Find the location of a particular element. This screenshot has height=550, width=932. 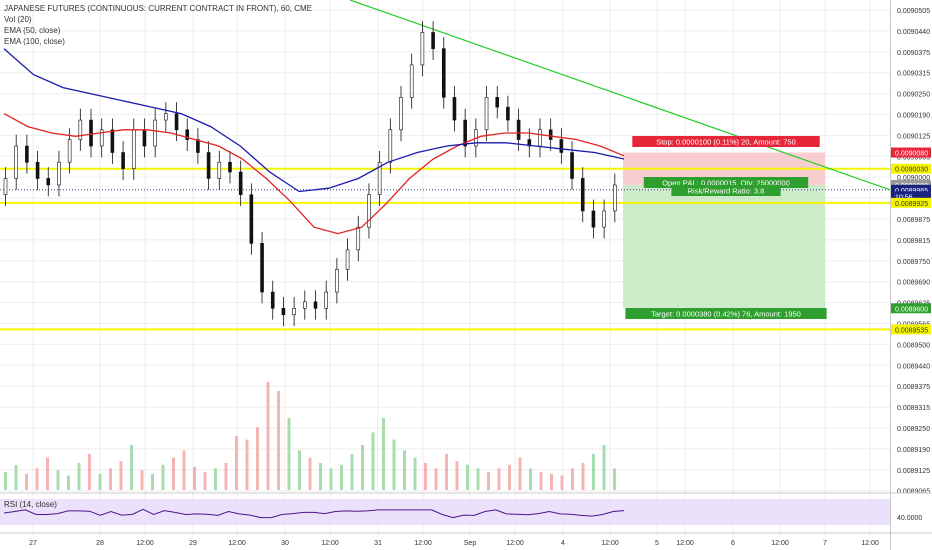

open-pnl-label: Open P&L: 0.0000015, Qty: 25000000 is located at coordinates (726, 182).